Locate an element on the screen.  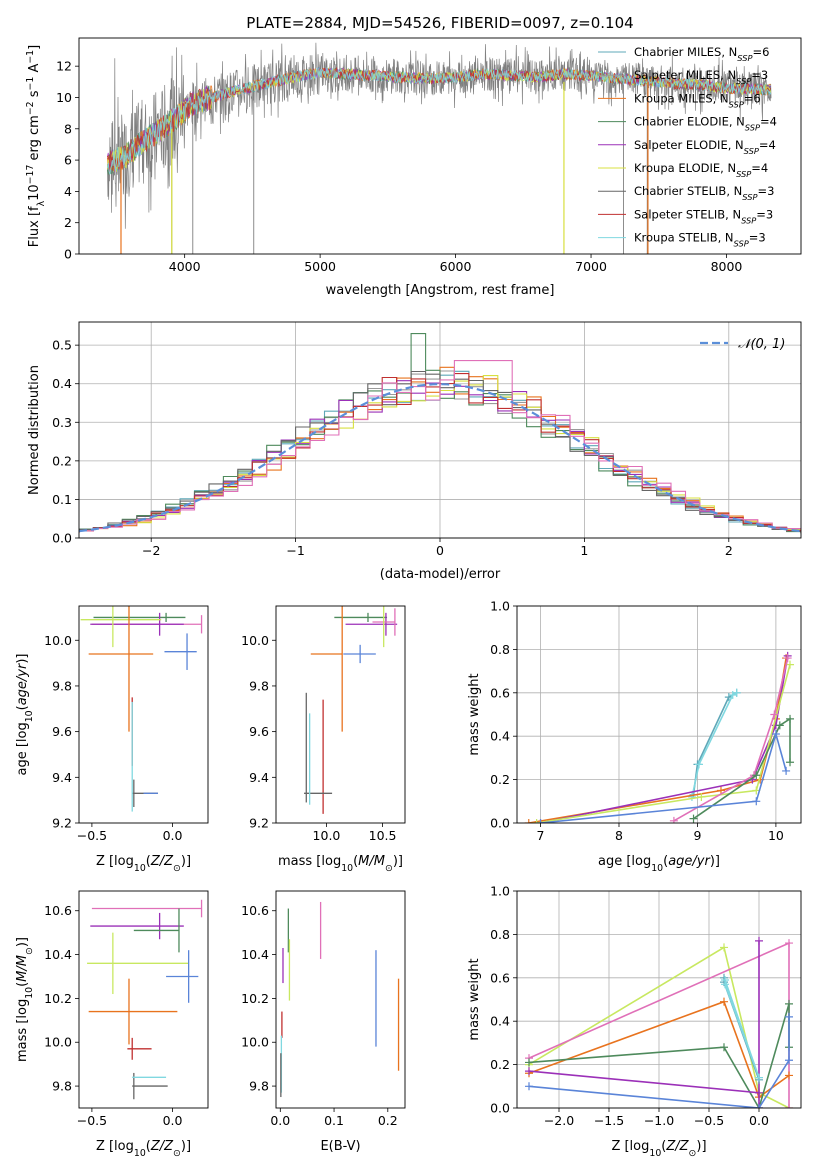
y-tick-label: 10 is located at coordinates (64, 97).